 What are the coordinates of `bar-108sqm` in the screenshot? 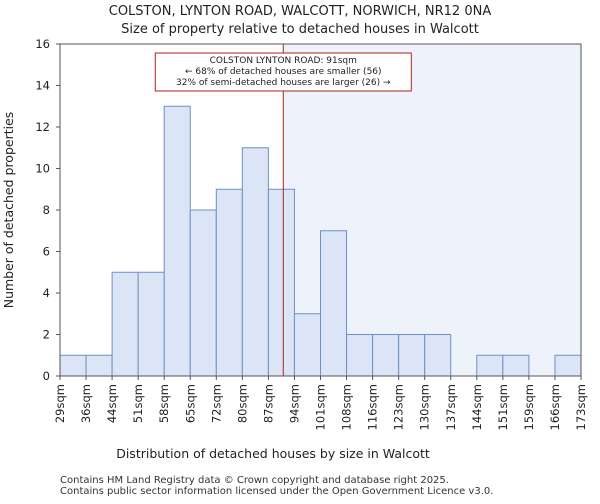 It's located at (360, 355).